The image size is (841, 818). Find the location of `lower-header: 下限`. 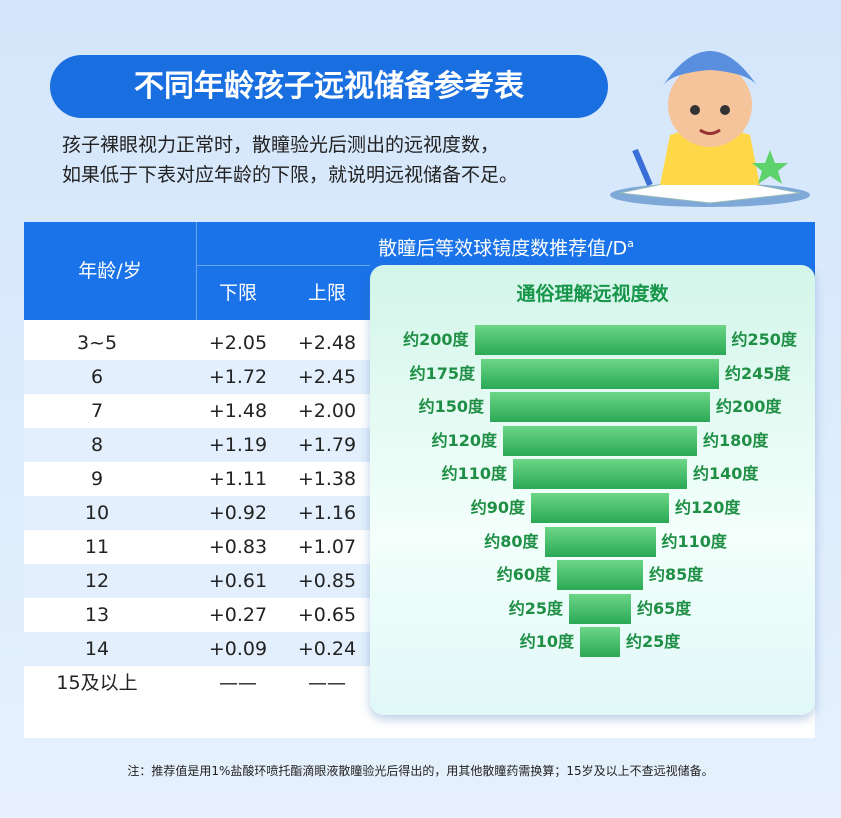

lower-header: 下限 is located at coordinates (237, 293).